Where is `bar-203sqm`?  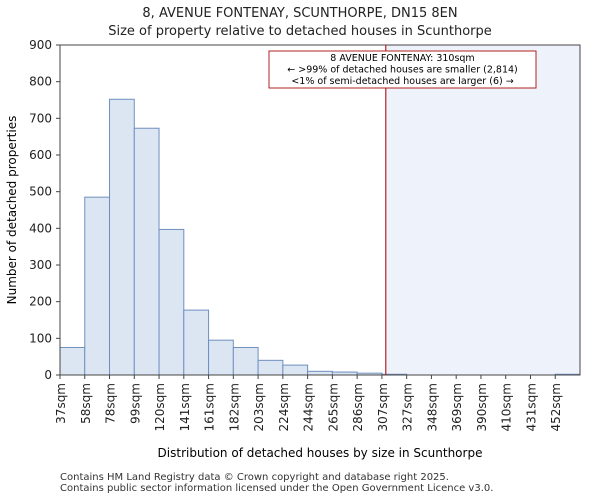
bar-203sqm is located at coordinates (270, 367).